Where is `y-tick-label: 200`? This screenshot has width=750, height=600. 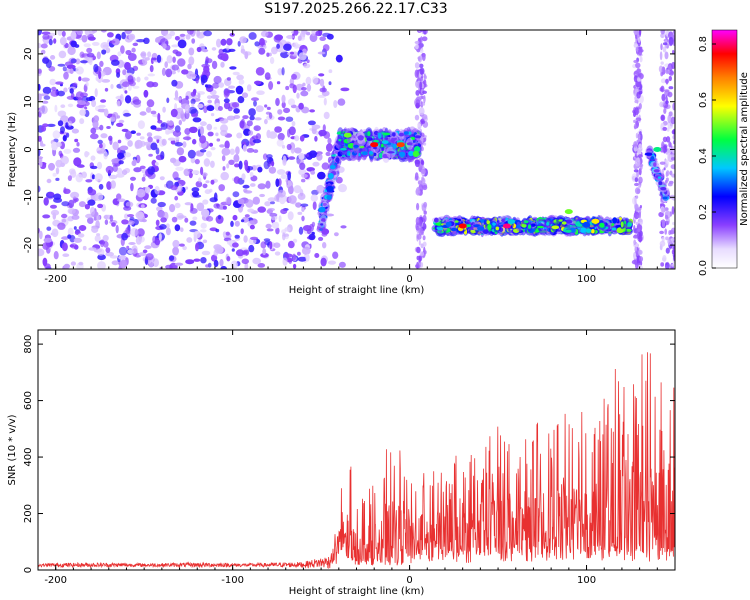
y-tick-label: 200 is located at coordinates (28, 513).